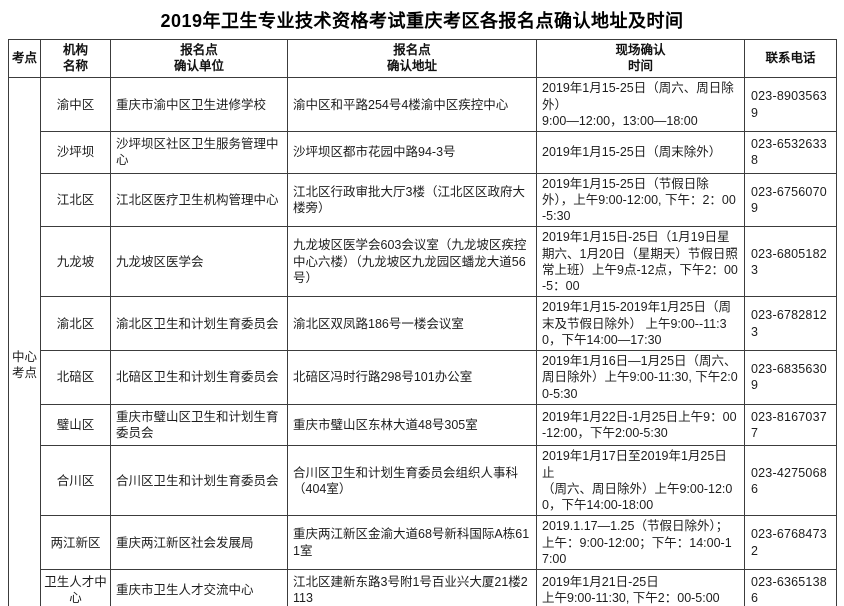 The height and width of the screenshot is (606, 844). I want to click on site-group-label: 中心 考点, so click(24, 341).